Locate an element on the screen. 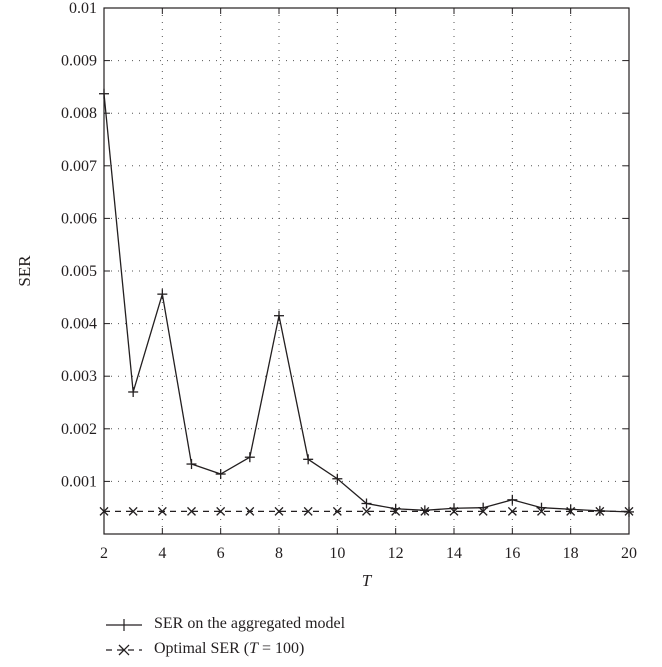  x-tick-label: 18 is located at coordinates (571, 553).